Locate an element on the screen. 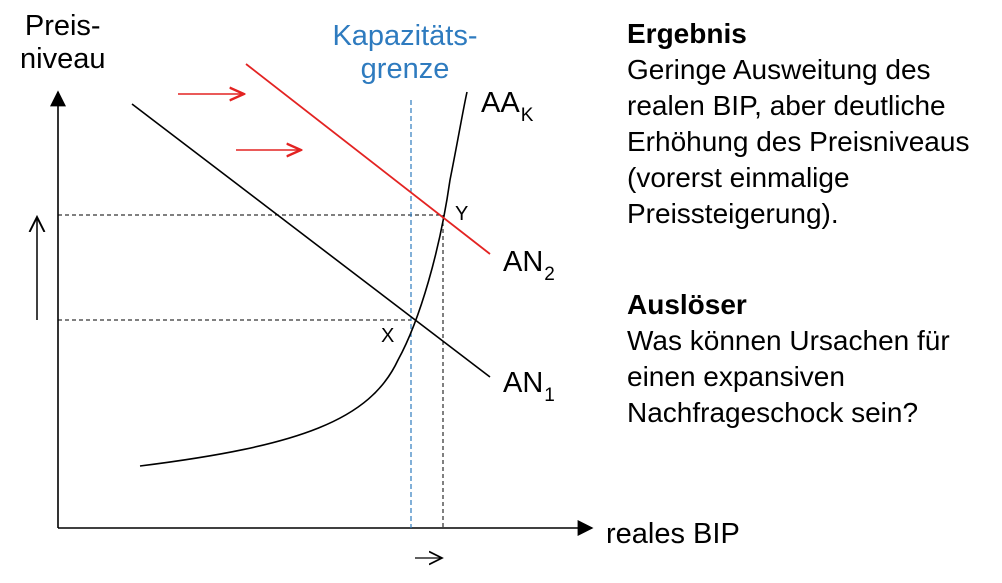  trigger-line: einen expansiven is located at coordinates (736, 376).